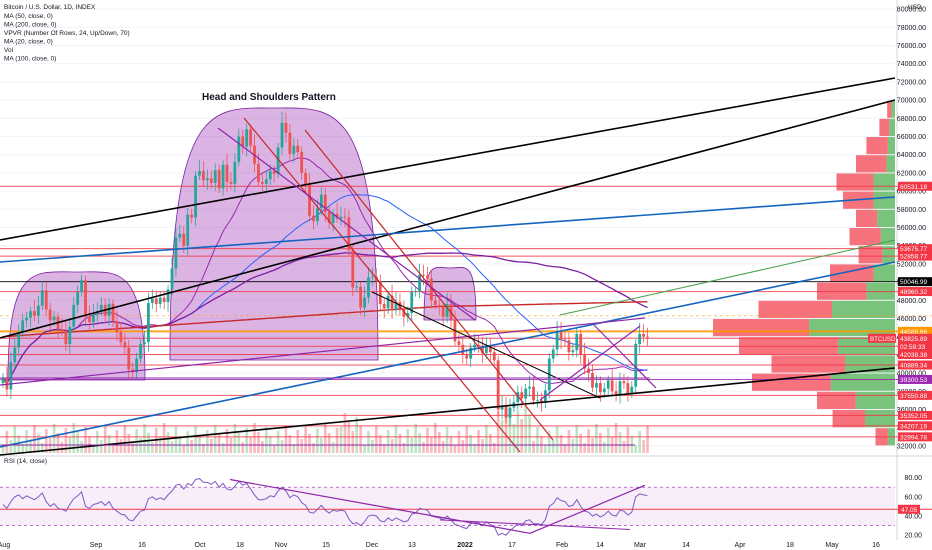 The image size is (932, 550). Describe the element at coordinates (281, 545) in the screenshot. I see `time-tick-label: Nov` at that location.